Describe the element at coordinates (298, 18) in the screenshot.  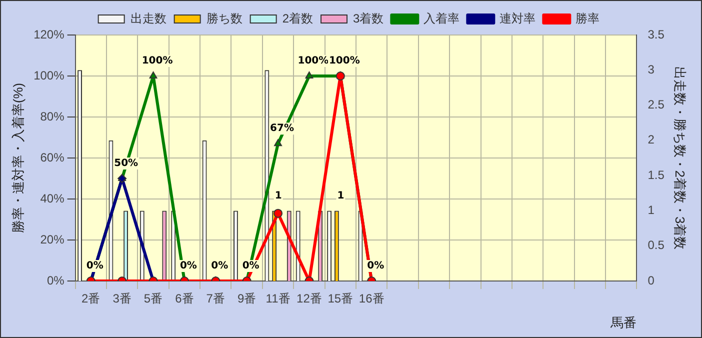
I see `legend-label: 2着数` at that location.